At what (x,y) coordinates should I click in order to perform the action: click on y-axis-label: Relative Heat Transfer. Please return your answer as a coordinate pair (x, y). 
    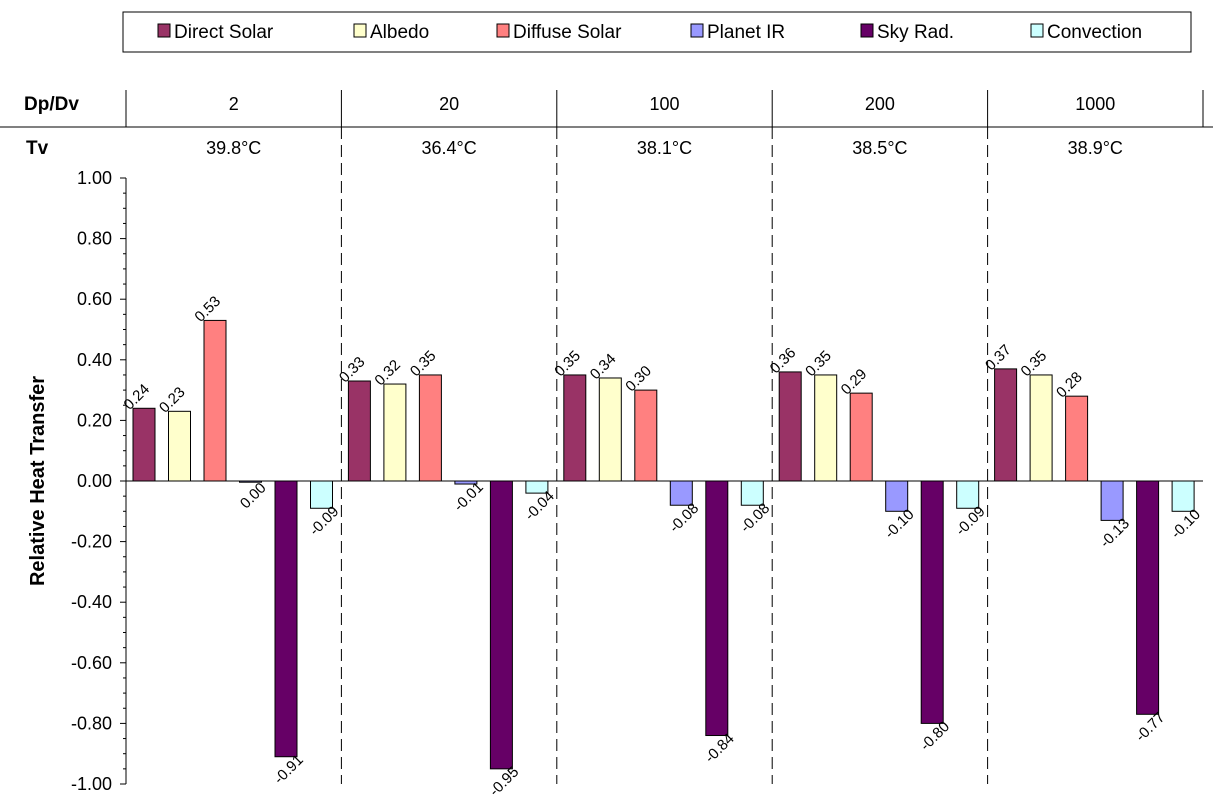
    Looking at the image, I should click on (38, 481).